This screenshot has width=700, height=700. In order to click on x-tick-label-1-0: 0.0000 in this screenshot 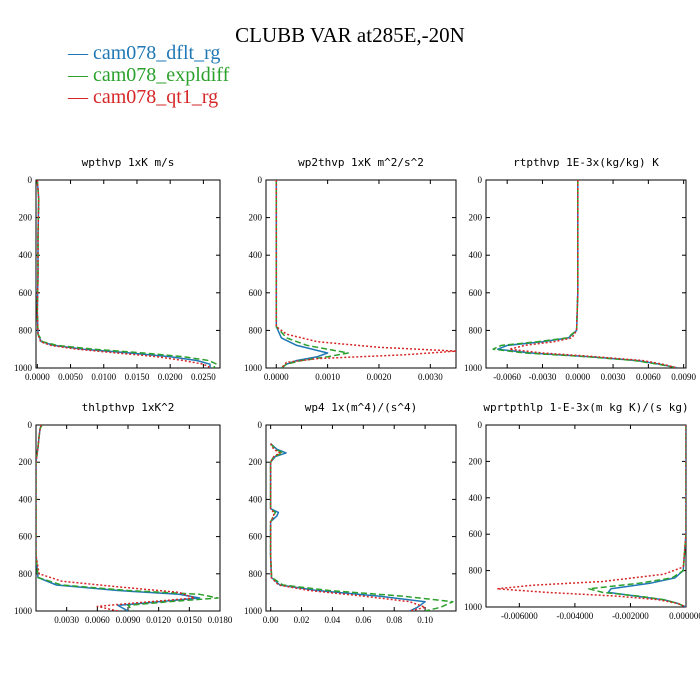, I will do `click(276, 377)`.